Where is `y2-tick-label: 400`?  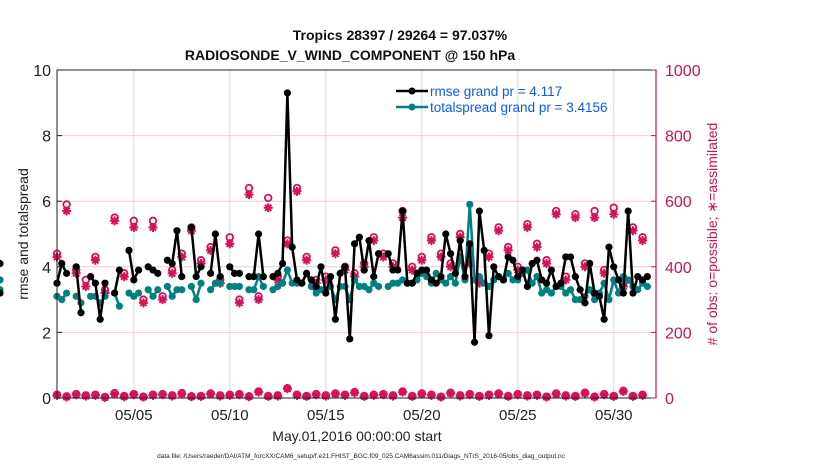
y2-tick-label: 400 is located at coordinates (678, 268).